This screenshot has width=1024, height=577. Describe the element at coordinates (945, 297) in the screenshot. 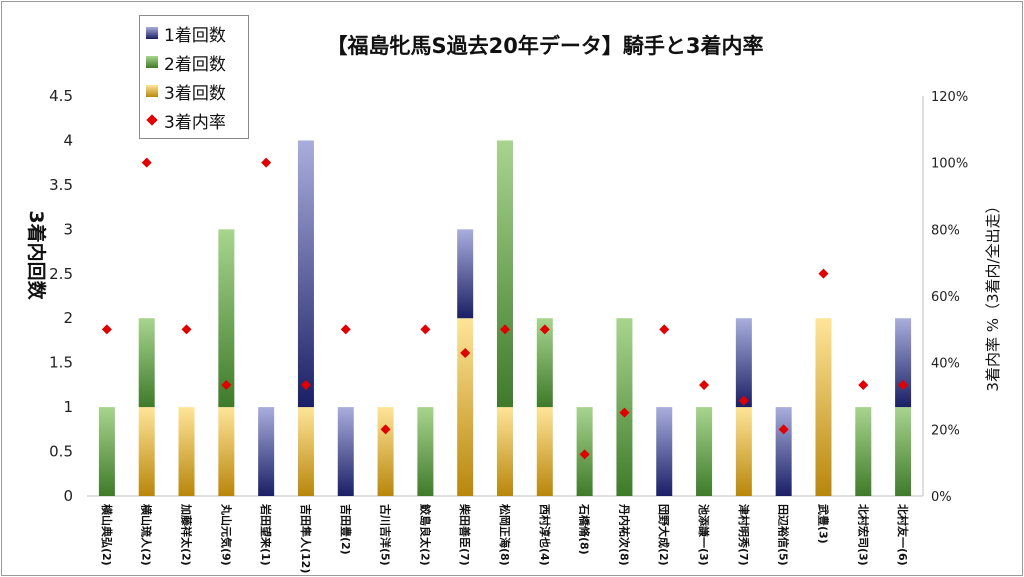

I see `y2-tick-label: 60%` at that location.